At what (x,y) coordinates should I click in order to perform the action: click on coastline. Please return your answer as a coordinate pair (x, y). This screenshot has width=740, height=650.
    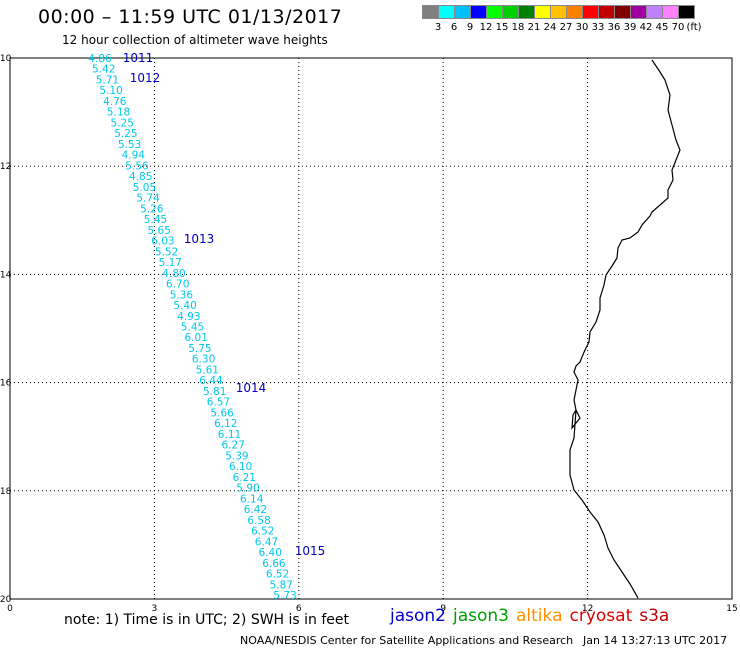
    Looking at the image, I should click on (625, 329).